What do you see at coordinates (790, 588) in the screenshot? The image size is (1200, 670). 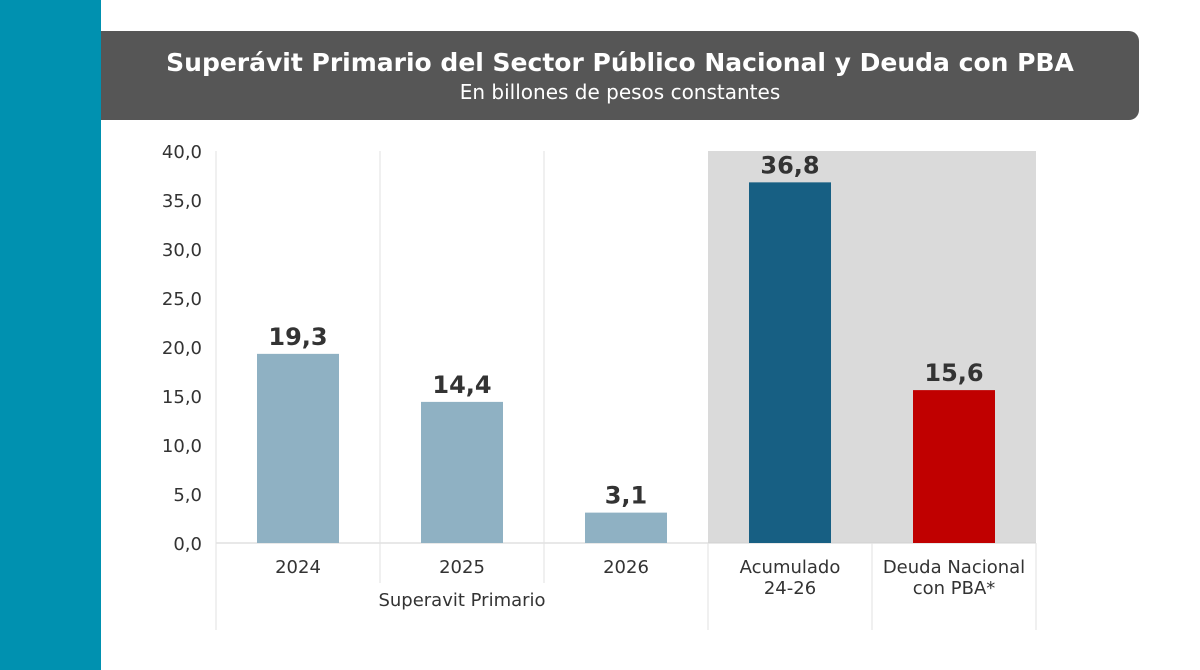 I see `x-category-label: 24-26` at bounding box center [790, 588].